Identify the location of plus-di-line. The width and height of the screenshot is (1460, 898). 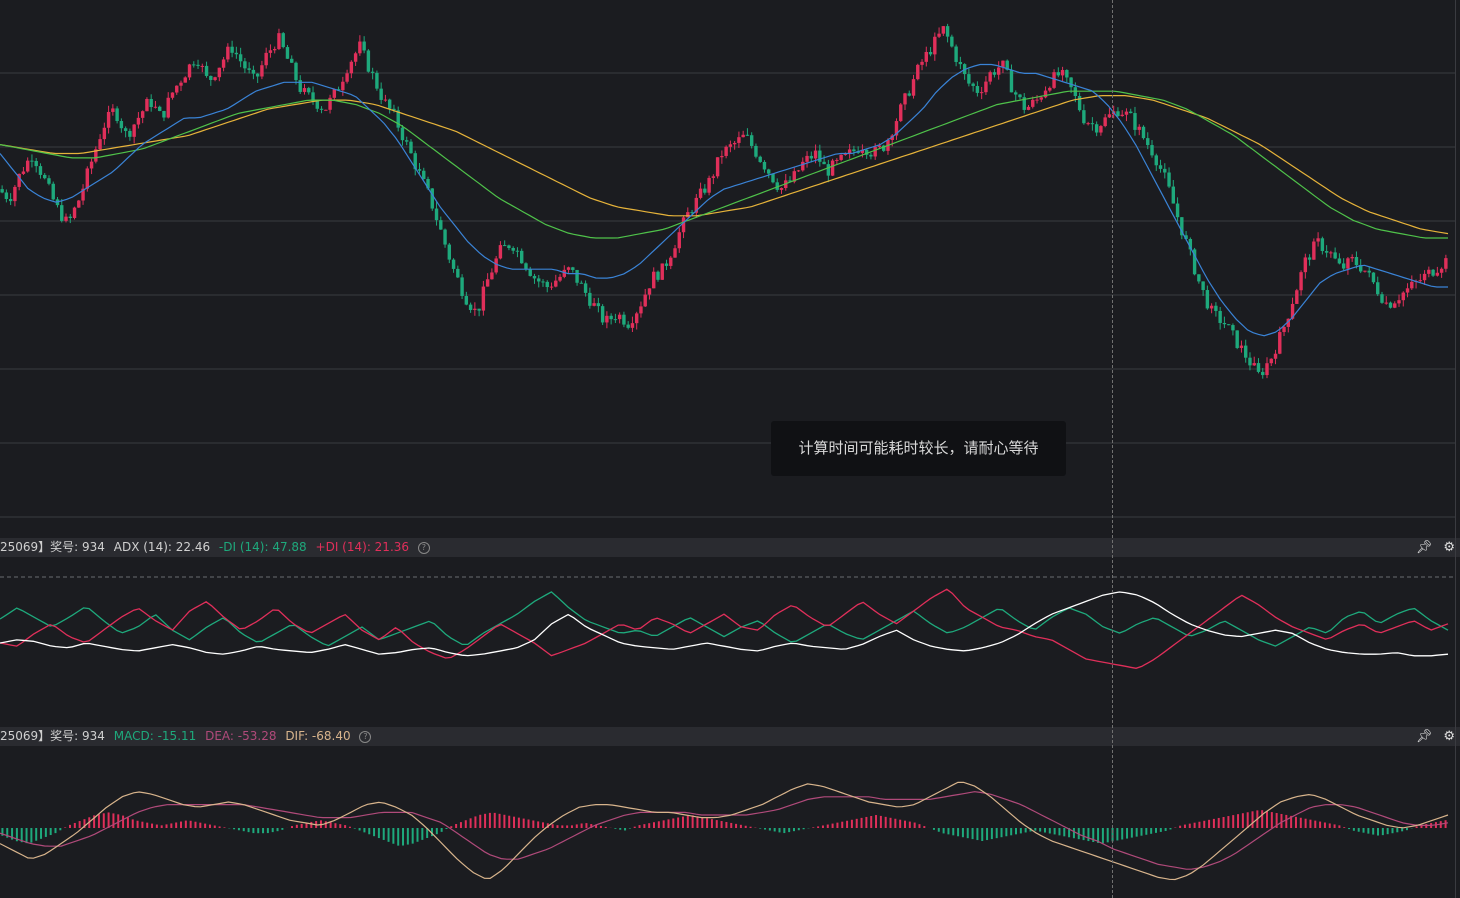
(724, 628).